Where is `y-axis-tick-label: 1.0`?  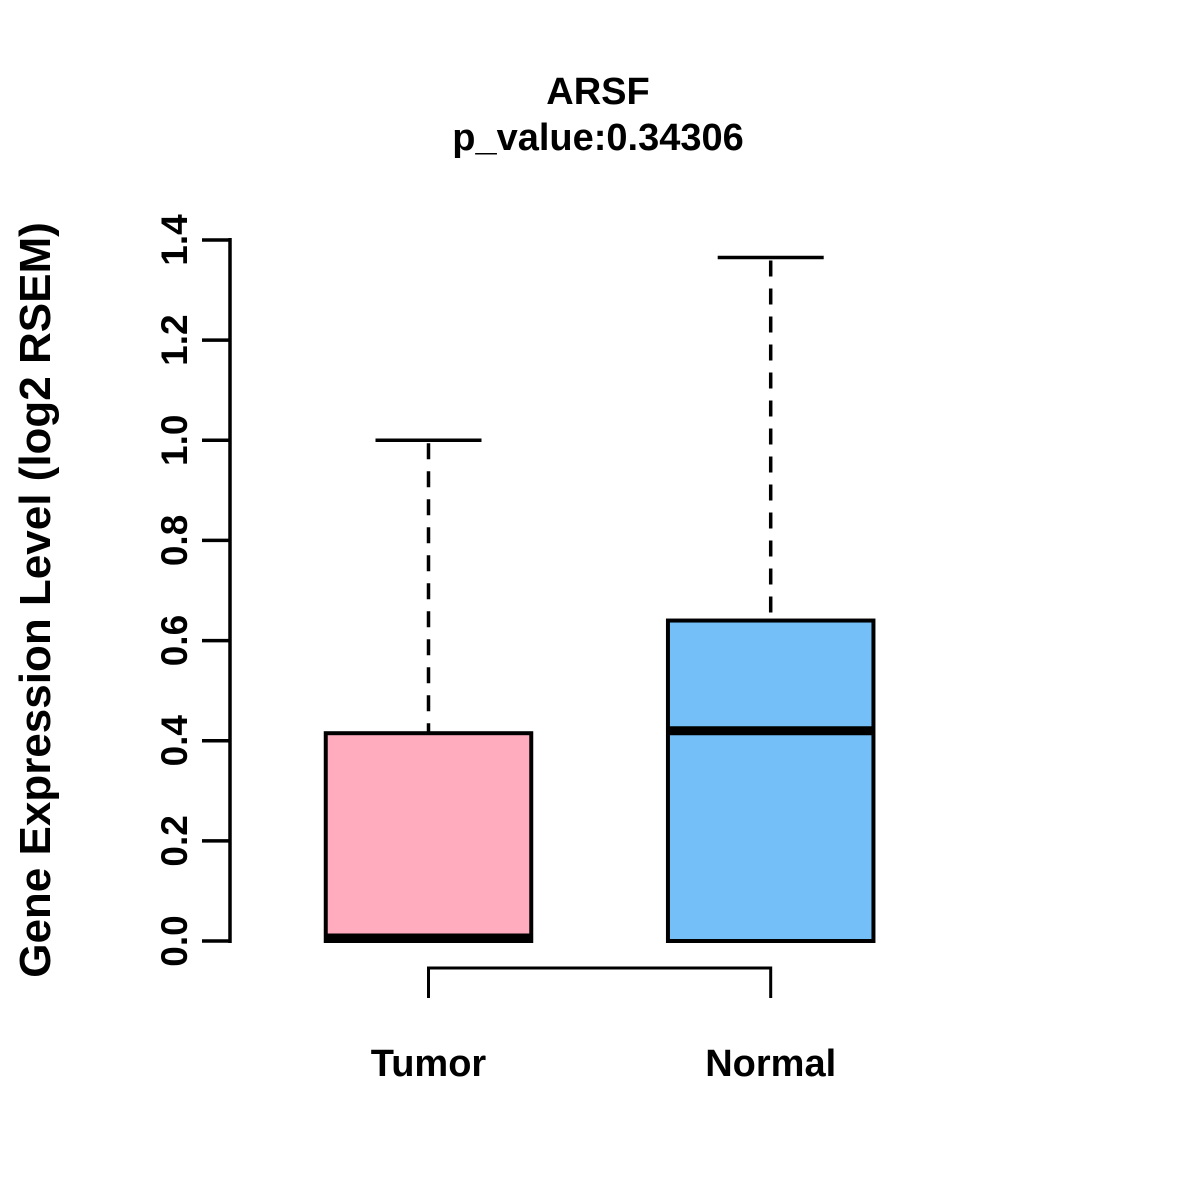
y-axis-tick-label: 1.0 is located at coordinates (174, 440).